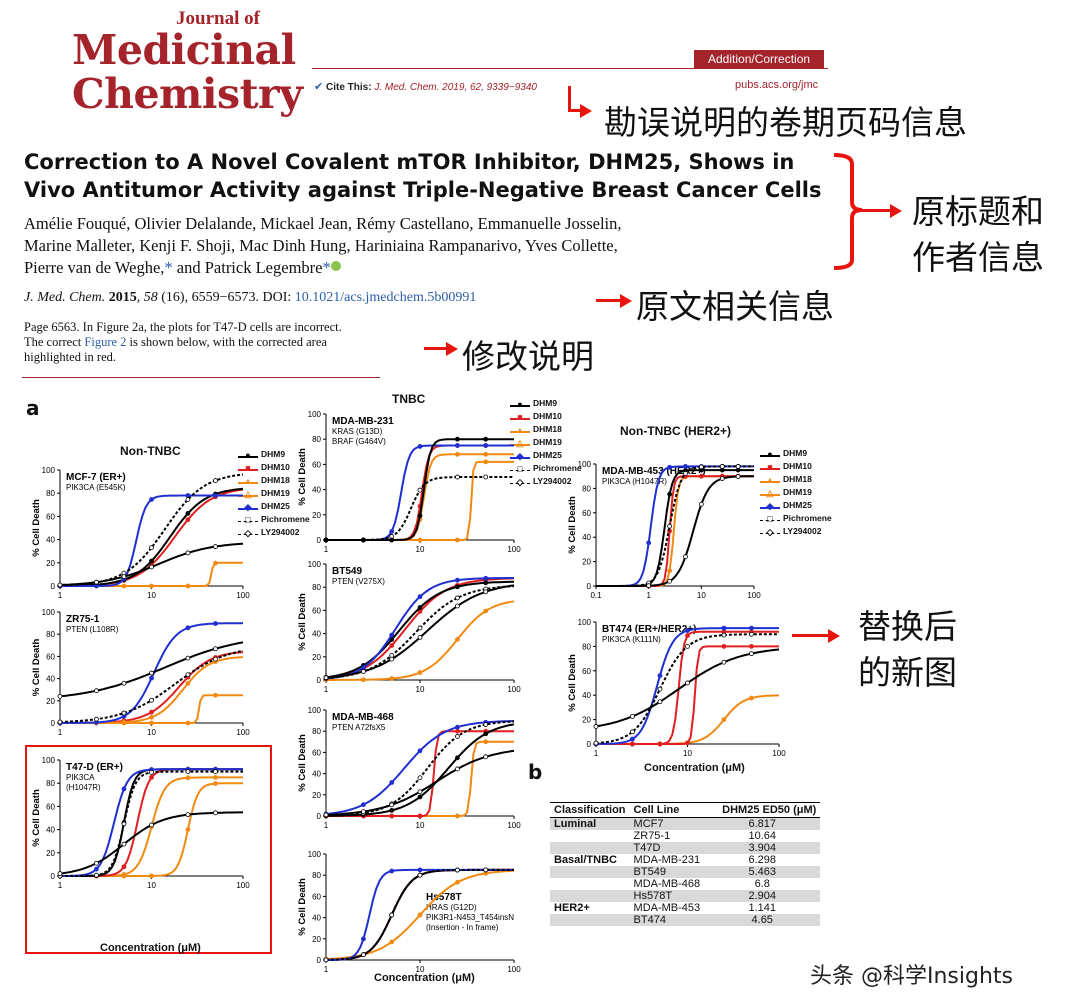 This screenshot has width=1084, height=1008. I want to click on table-cell: 4.65, so click(762, 920).